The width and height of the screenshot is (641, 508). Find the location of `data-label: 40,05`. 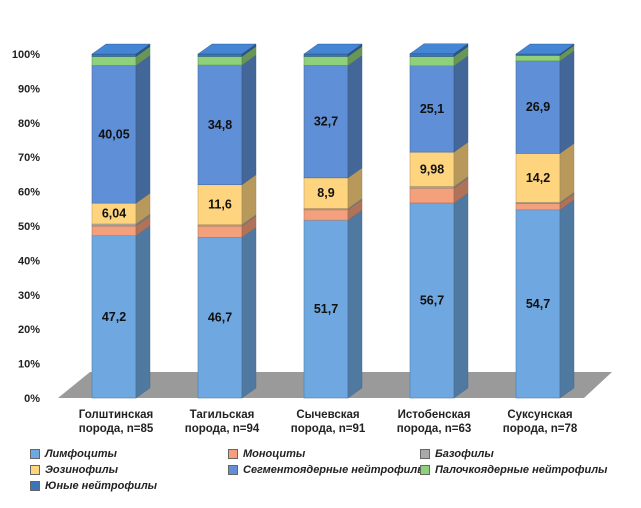

data-label: 40,05 is located at coordinates (113, 134).